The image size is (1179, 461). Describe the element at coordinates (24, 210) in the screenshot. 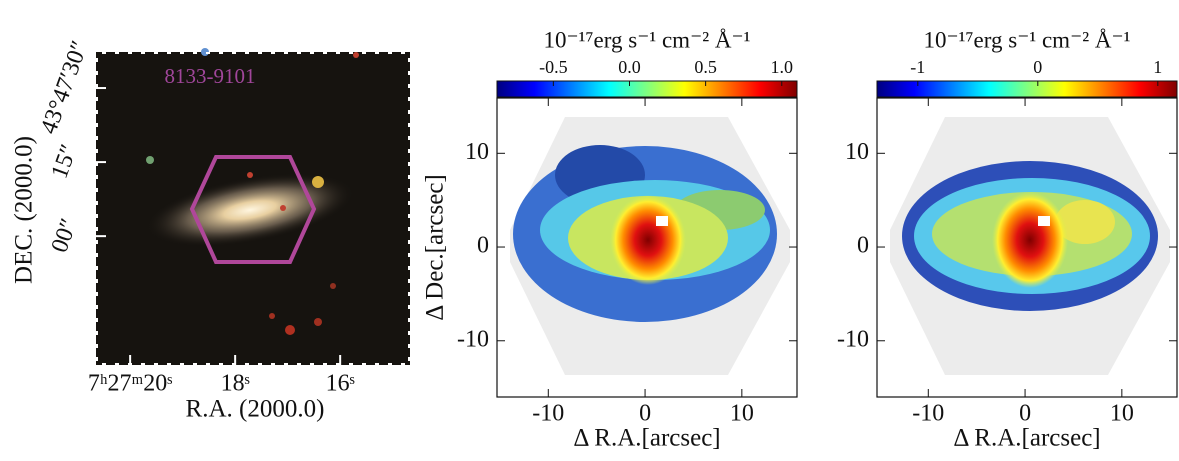

I see `y-axis-label: DEC. (2000.0)` at that location.